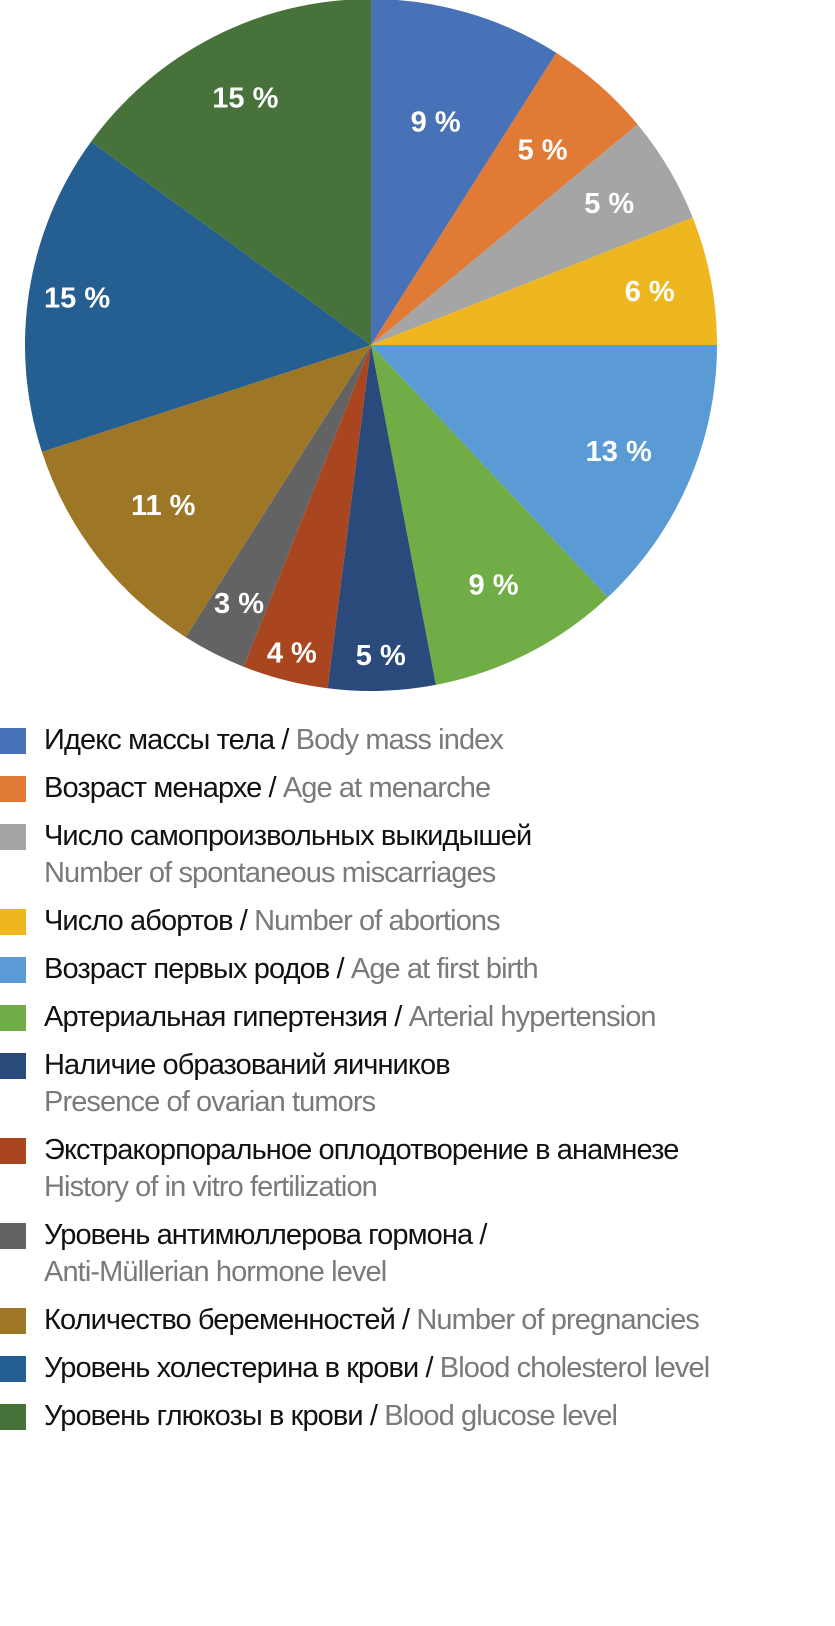 This screenshot has width=835, height=1626. What do you see at coordinates (501, 1416) in the screenshot?
I see `legend-label-en: Blood glucose level` at bounding box center [501, 1416].